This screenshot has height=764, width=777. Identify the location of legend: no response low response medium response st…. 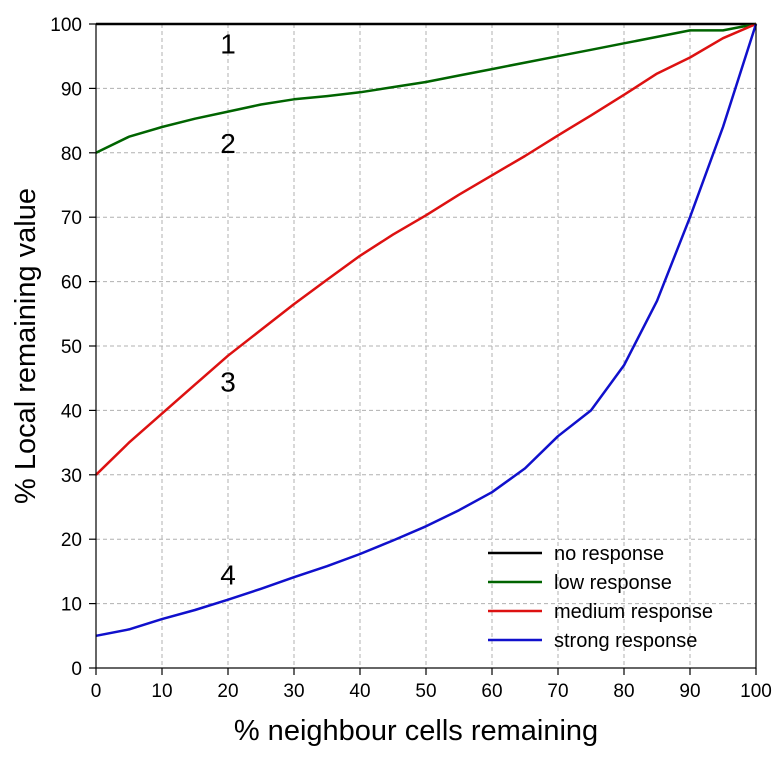
(600, 597).